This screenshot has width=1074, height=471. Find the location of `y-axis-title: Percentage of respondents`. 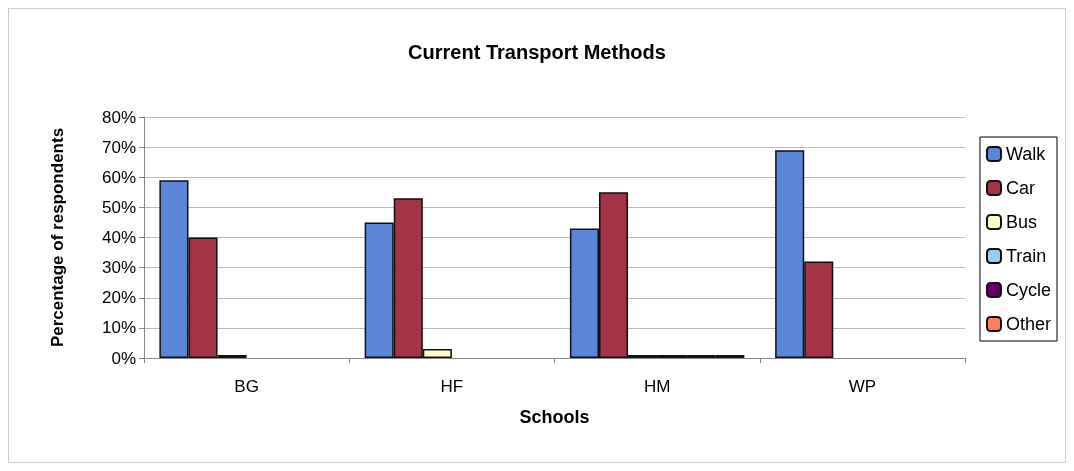

y-axis-title: Percentage of respondents is located at coordinates (57, 237).